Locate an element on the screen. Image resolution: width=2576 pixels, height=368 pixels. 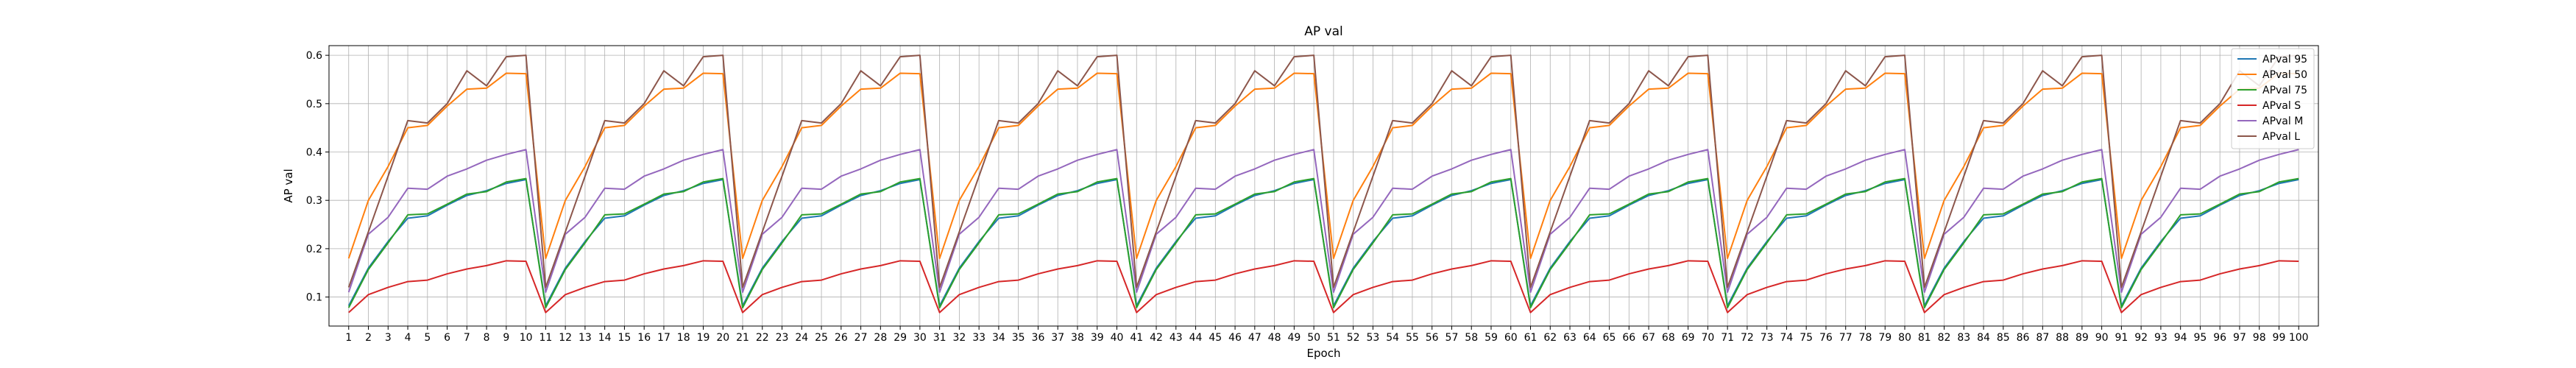
y-tick-label: 0.3 is located at coordinates (314, 201).